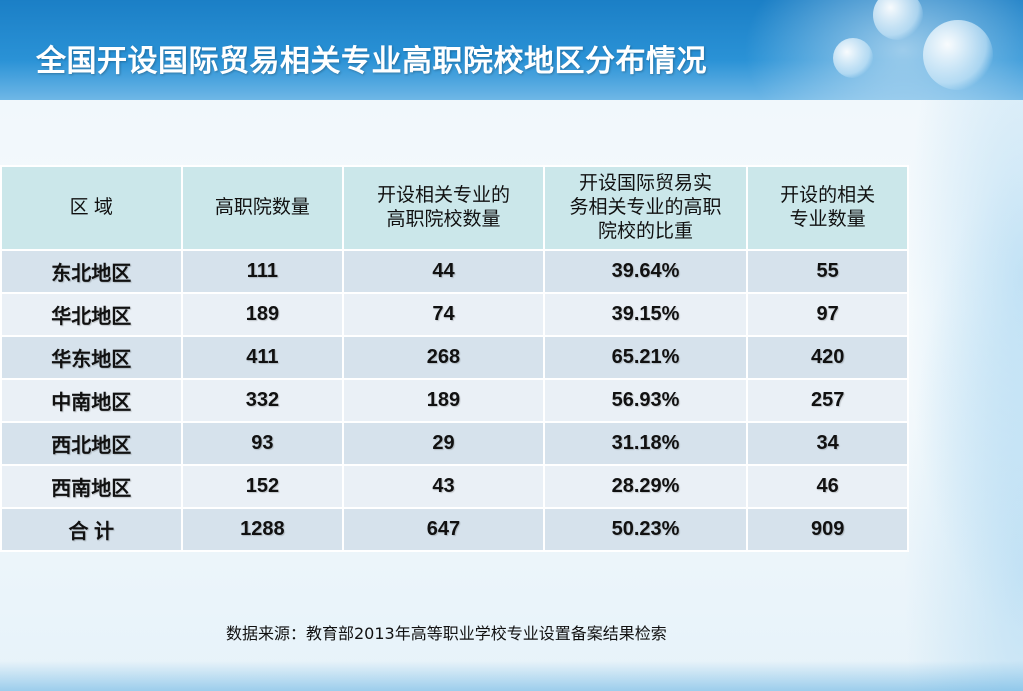  I want to click on title-banner: 全国开设国际贸易相关专业高职院校地区分布情况, so click(511, 50).